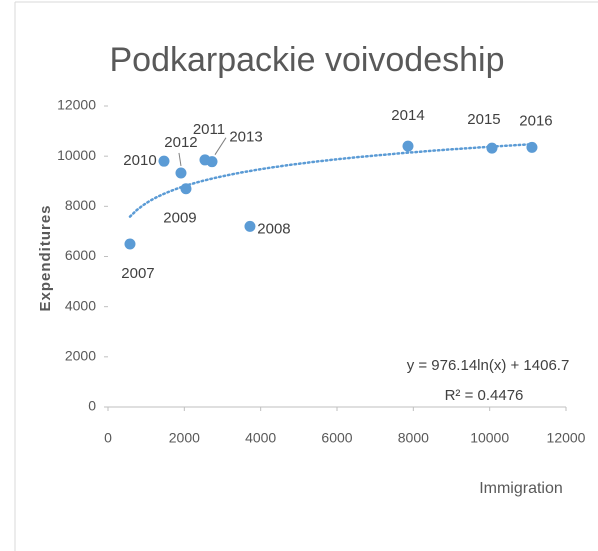 Image resolution: width=598 pixels, height=551 pixels. Describe the element at coordinates (76, 105) in the screenshot. I see `y-tick-label: 12000` at that location.